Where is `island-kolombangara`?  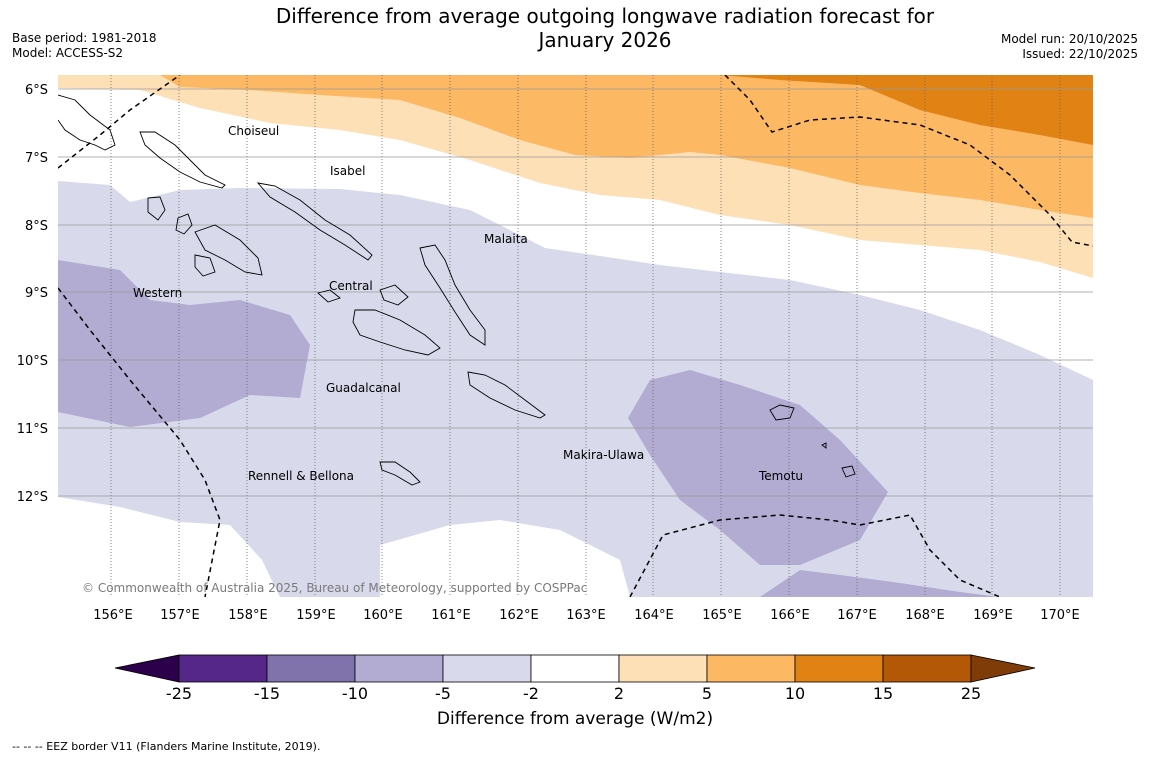
island-kolombangara is located at coordinates (184, 224).